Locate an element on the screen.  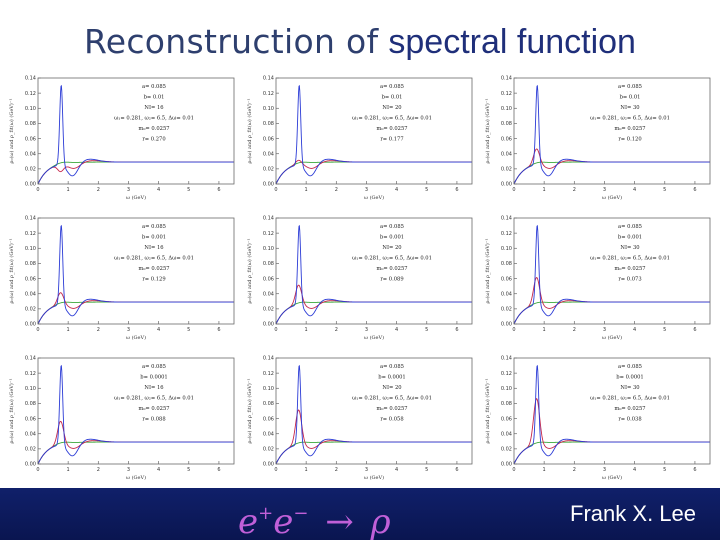
parameter-annotation: r= 0.177 is located at coordinates (391, 140).